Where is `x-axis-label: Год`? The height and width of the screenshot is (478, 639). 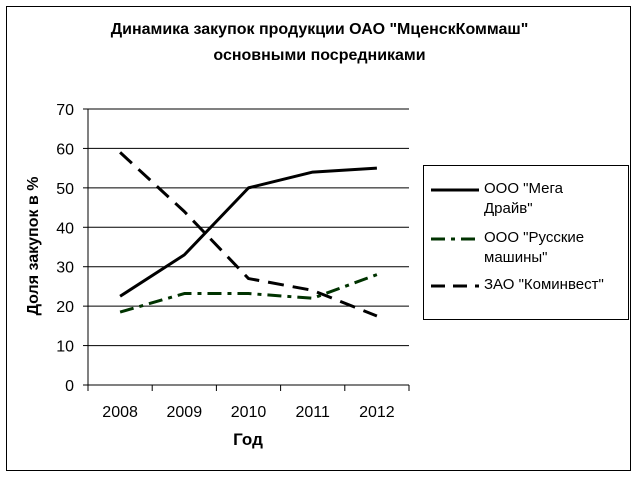 x-axis-label: Год is located at coordinates (248, 439).